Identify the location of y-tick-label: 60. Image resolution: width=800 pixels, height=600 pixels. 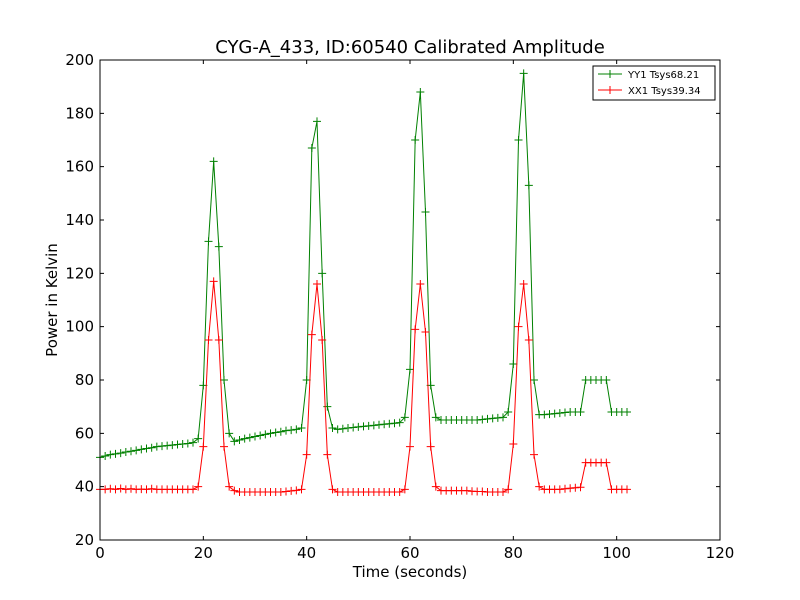
(84, 433).